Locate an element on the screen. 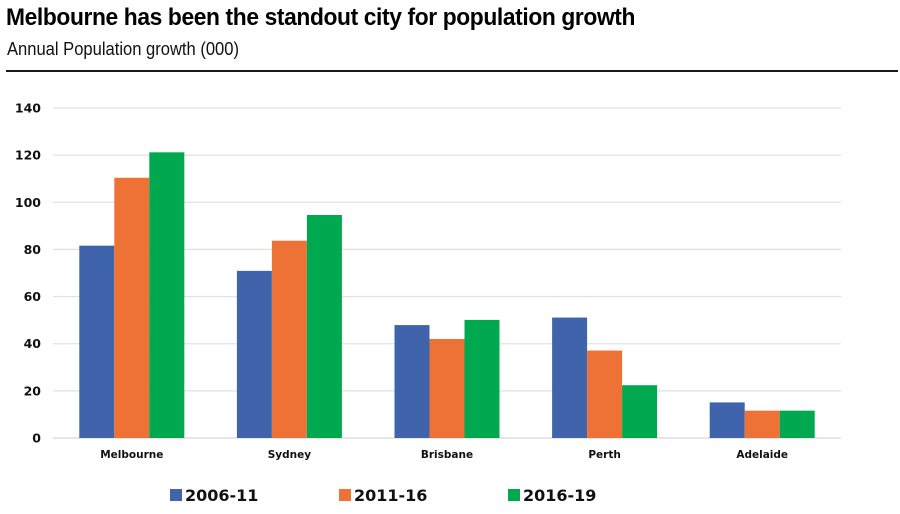 The width and height of the screenshot is (900, 514). y-tick-label: 140 is located at coordinates (28, 108).